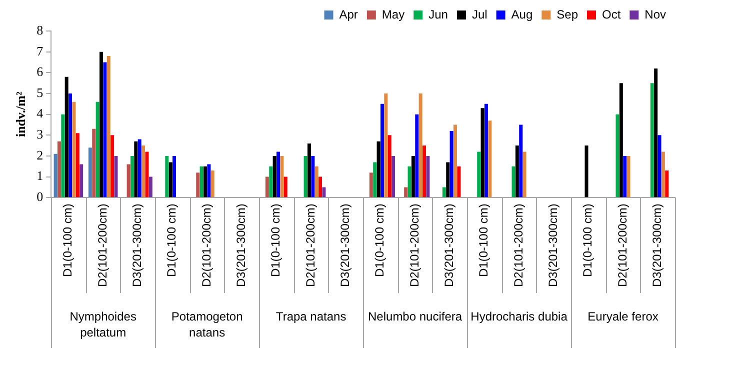 This screenshot has width=730, height=373. Describe the element at coordinates (40, 30) in the screenshot. I see `y-tick-label: 8` at that location.